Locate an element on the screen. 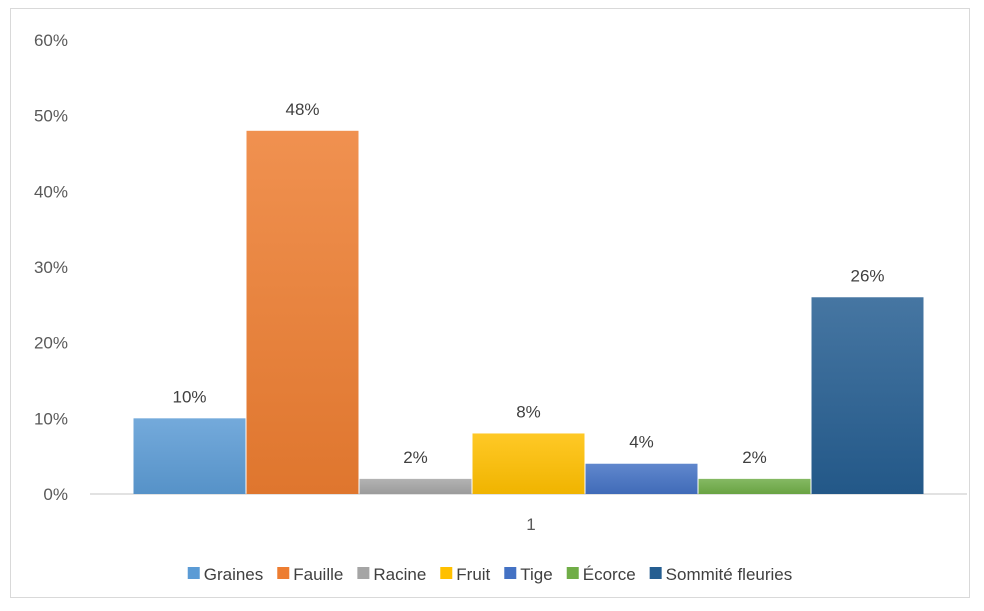 The image size is (984, 611). legend-item: Racine is located at coordinates (391, 574).